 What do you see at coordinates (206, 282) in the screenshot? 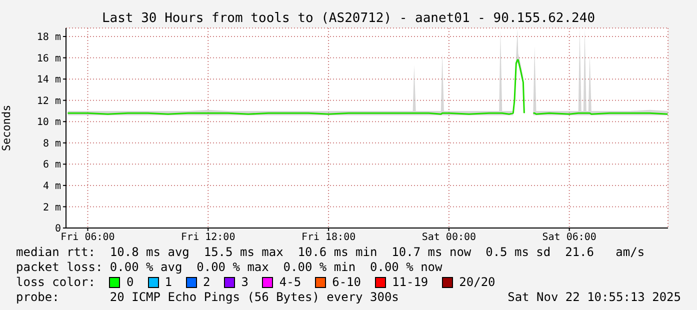
I see `text: 2` at bounding box center [206, 282].